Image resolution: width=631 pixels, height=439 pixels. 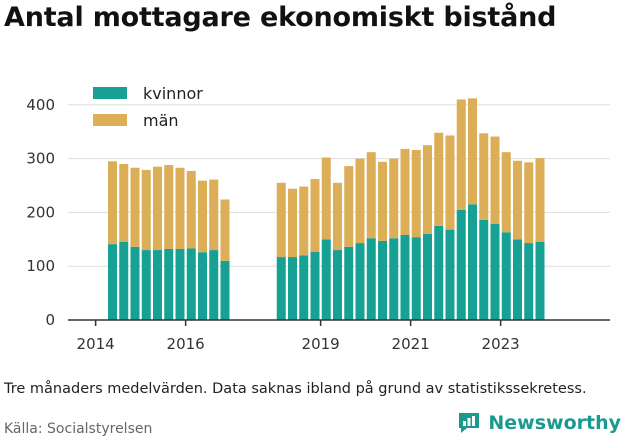 I want to click on chart-bubble-icon, so click(x=469, y=423).